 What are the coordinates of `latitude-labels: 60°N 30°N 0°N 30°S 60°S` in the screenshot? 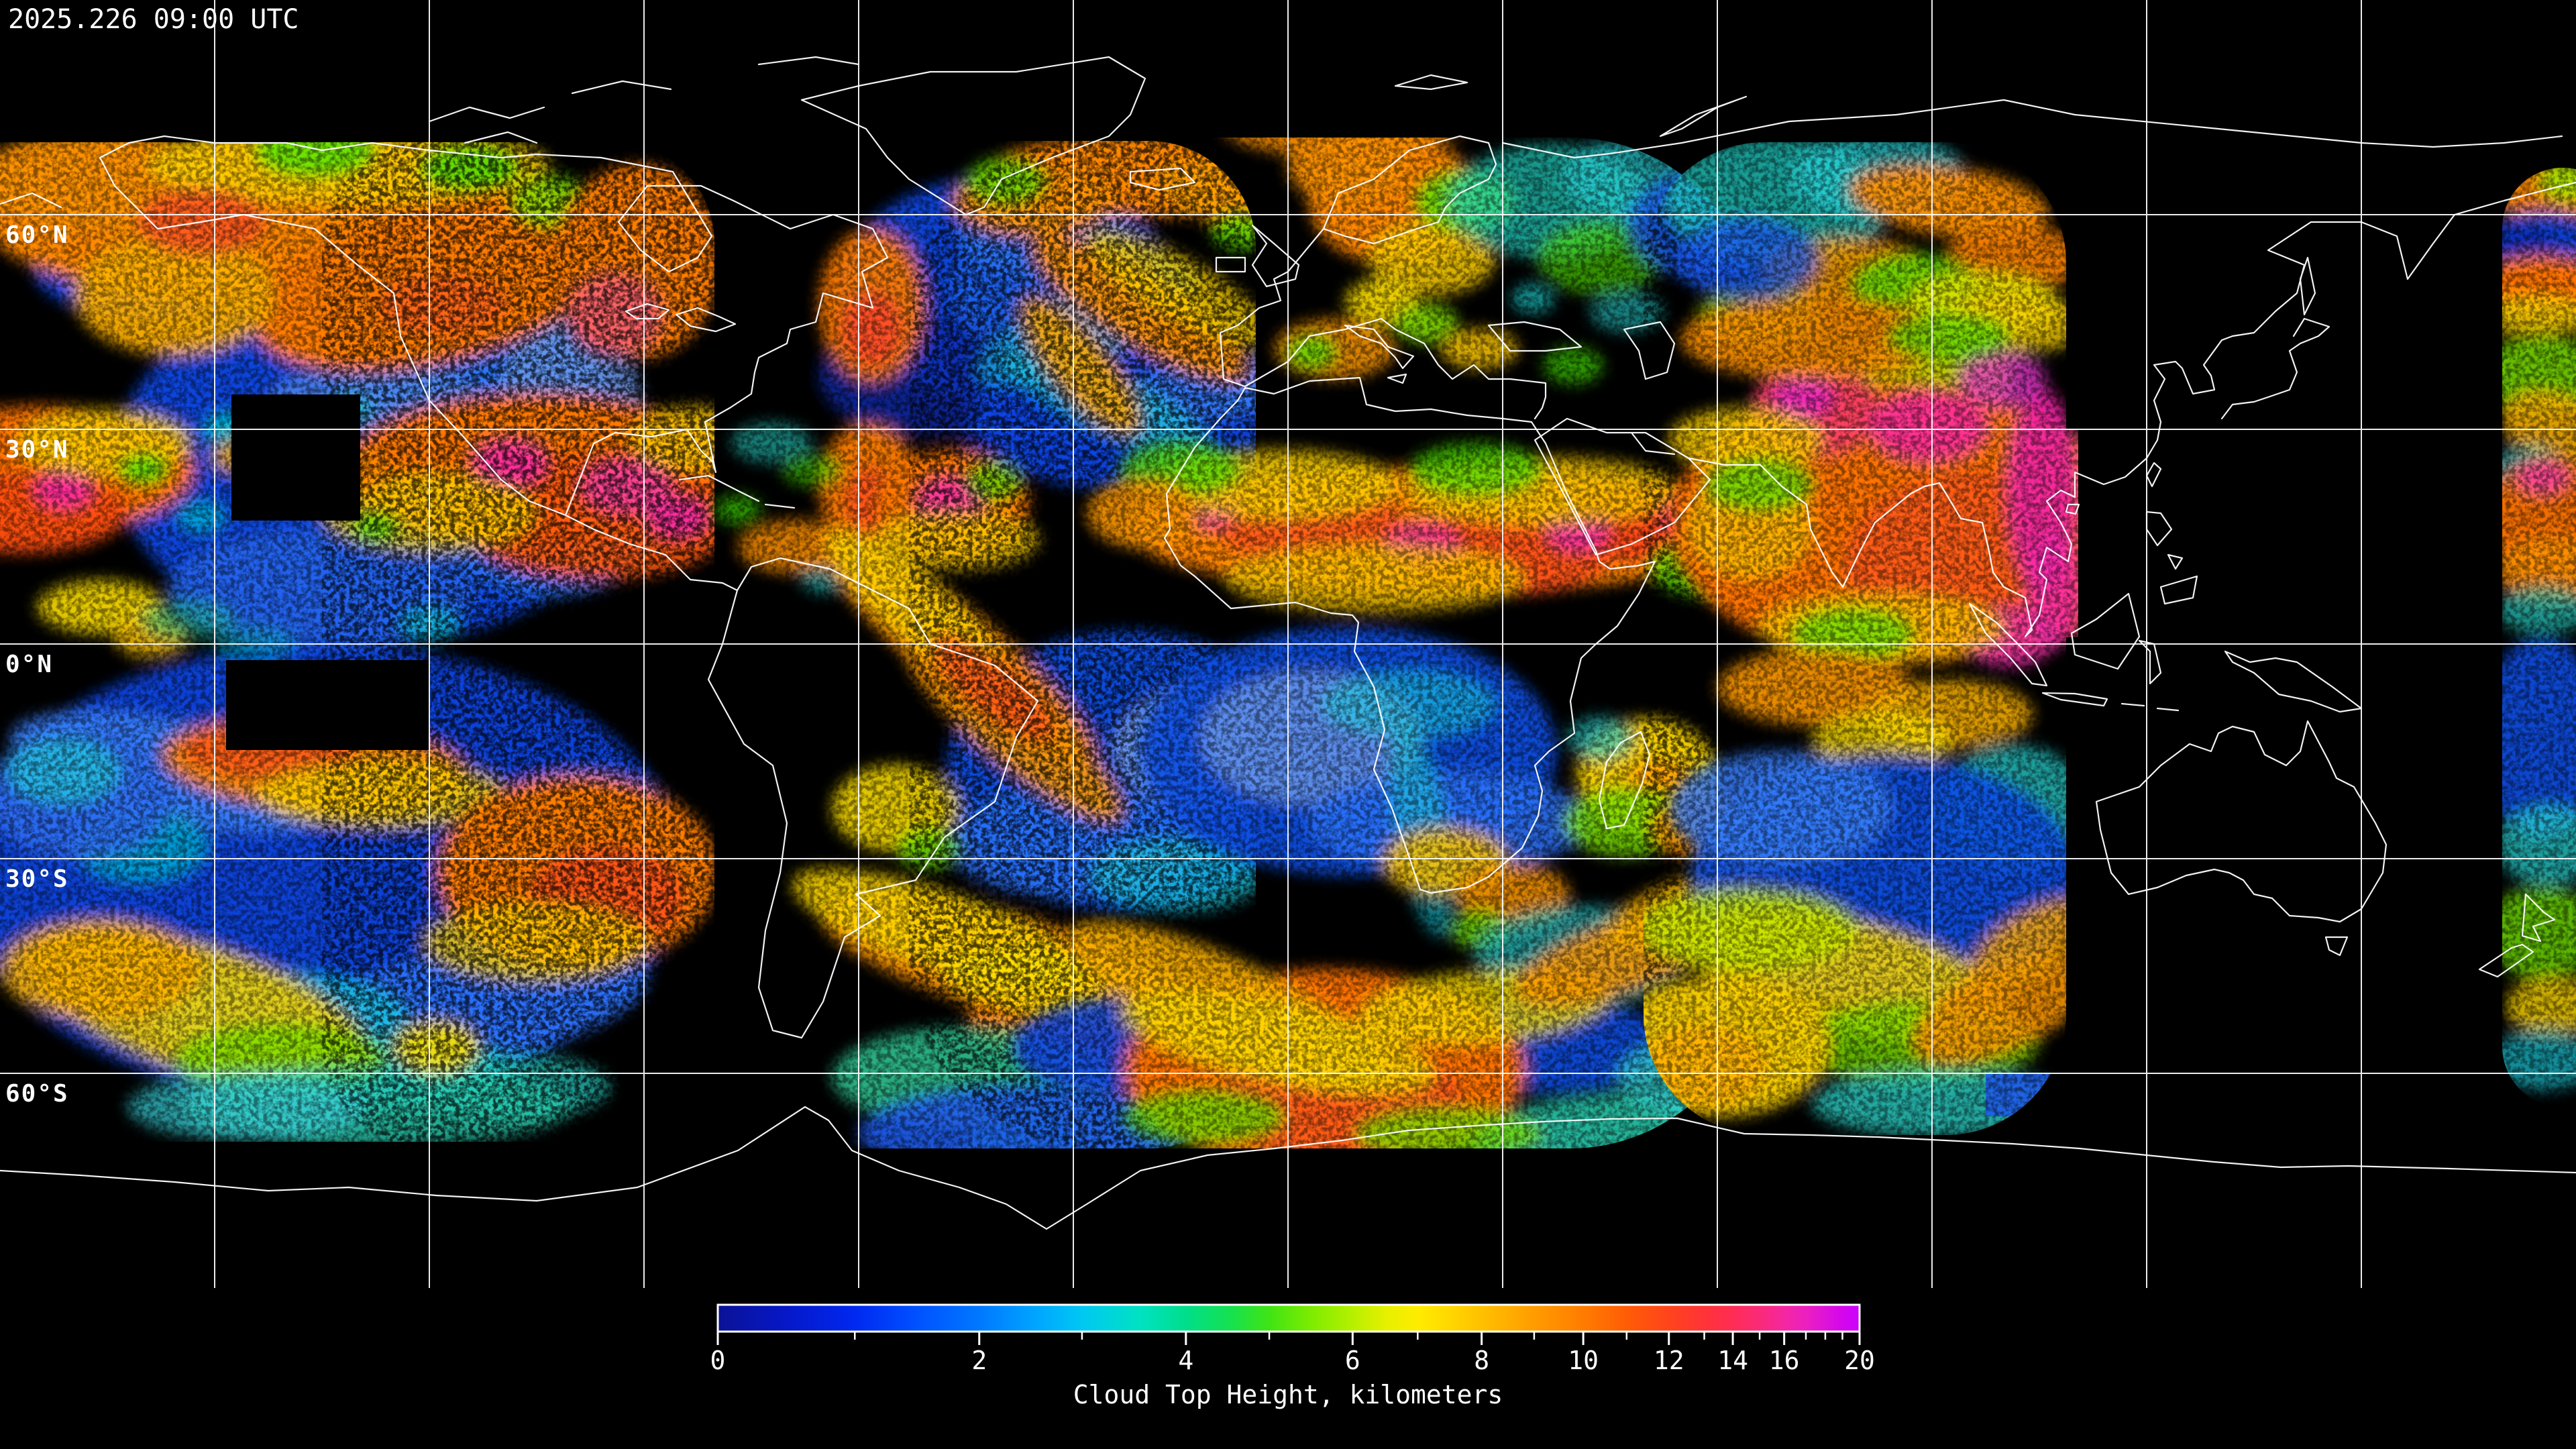 It's located at (37, 664).